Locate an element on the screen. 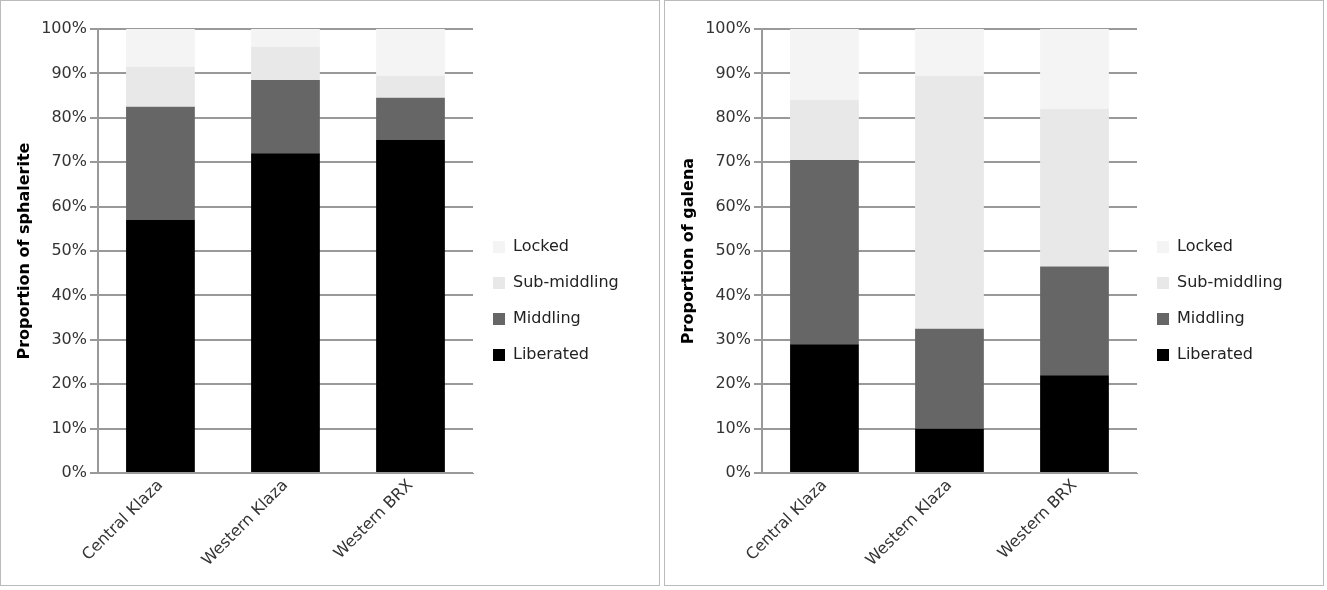 This screenshot has height=590, width=1327. y-axis-title: Proportion of sphalerite is located at coordinates (23, 251).